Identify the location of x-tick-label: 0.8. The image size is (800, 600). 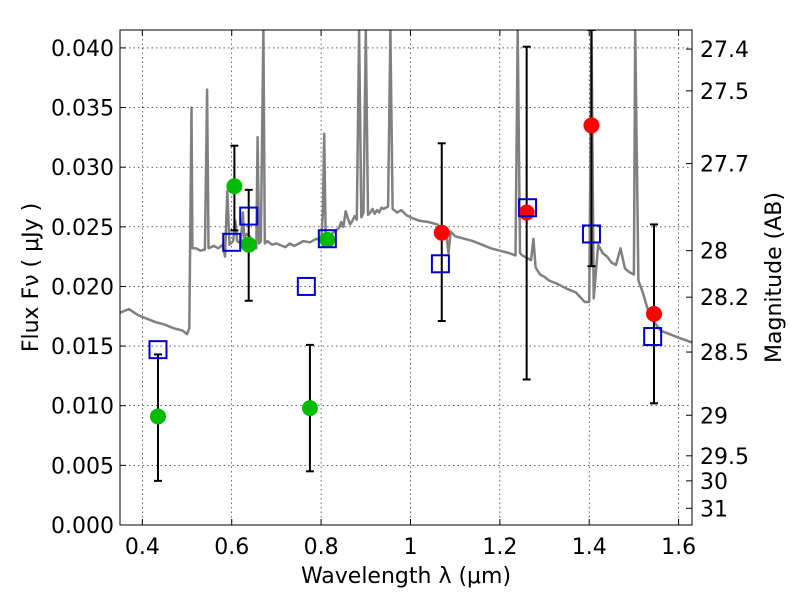
(321, 547).